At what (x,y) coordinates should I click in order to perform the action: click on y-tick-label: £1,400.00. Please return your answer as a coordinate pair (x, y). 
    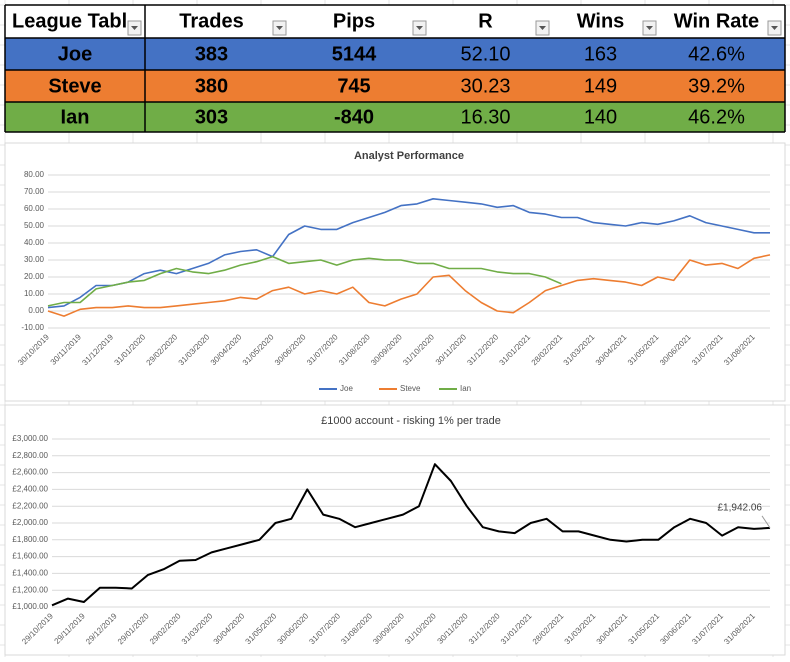
    Looking at the image, I should click on (30, 573).